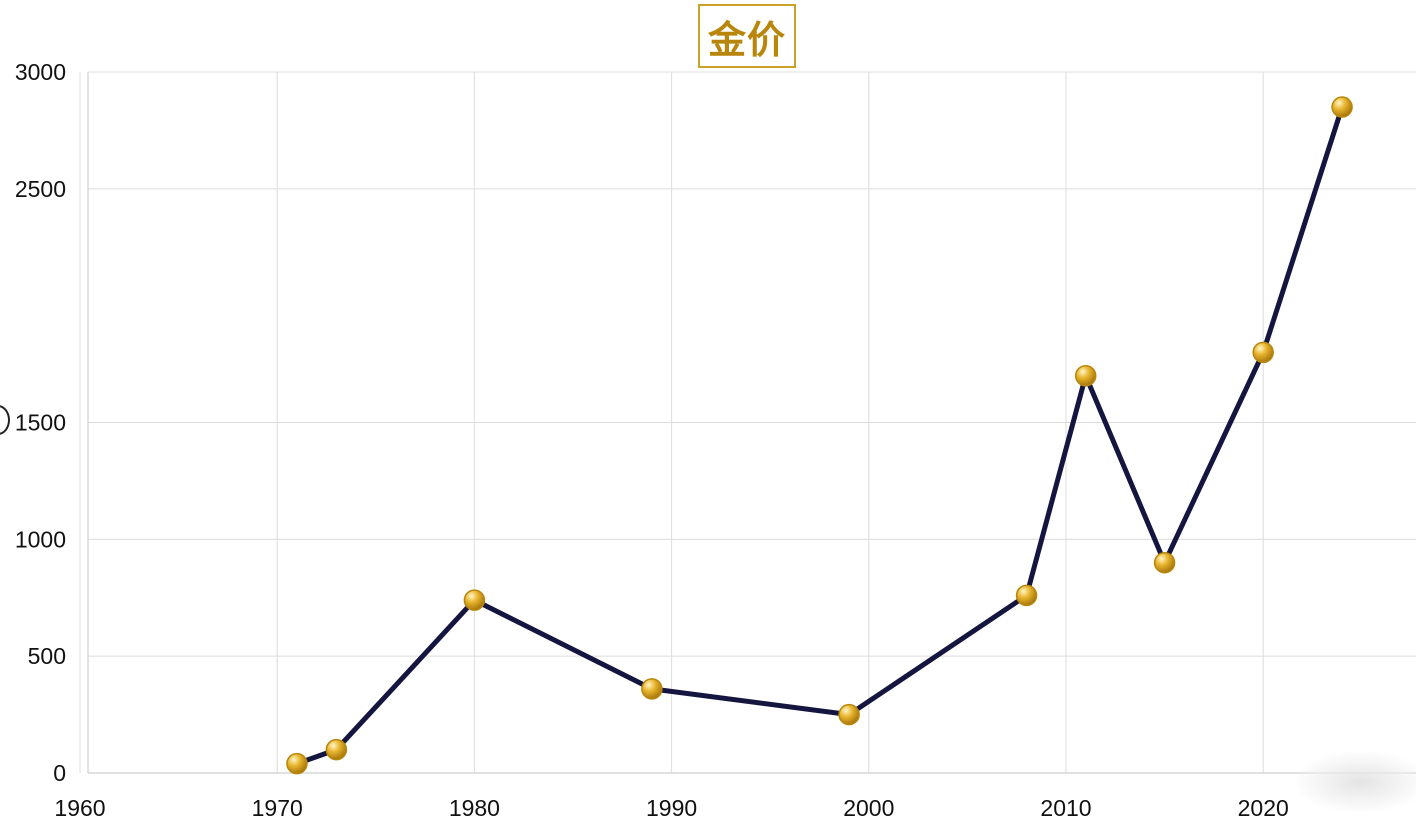 The width and height of the screenshot is (1416, 829). Describe the element at coordinates (277, 808) in the screenshot. I see `x-tick-label: 1970` at that location.